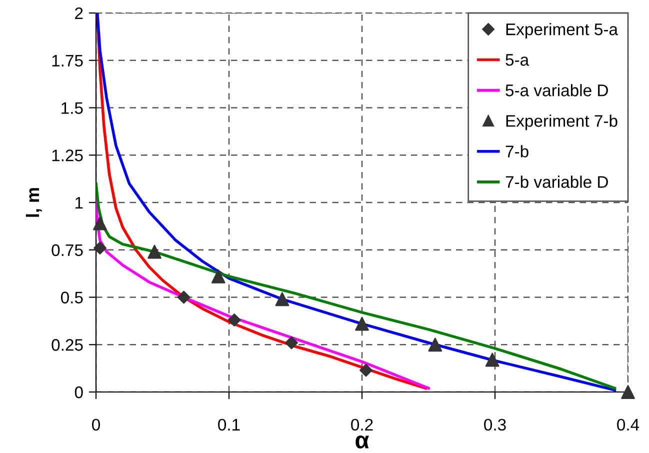 The image size is (649, 453). What do you see at coordinates (517, 151) in the screenshot?
I see `legend-label: 7-b` at bounding box center [517, 151].